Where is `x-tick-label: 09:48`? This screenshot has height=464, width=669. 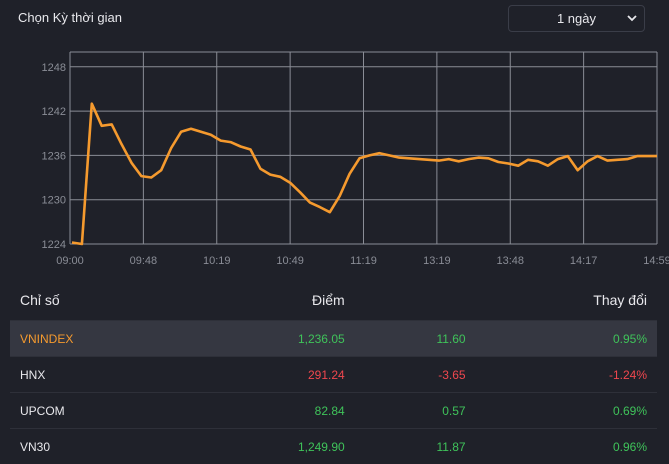
x-tick-label: 09:48 is located at coordinates (144, 261).